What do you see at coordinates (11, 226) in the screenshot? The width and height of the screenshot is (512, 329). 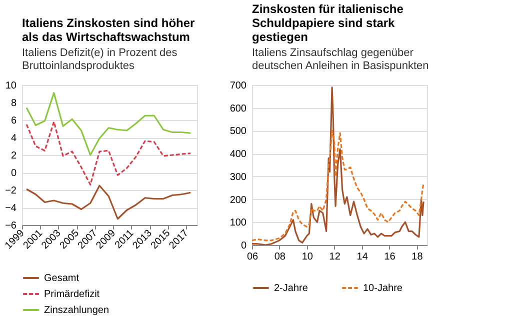 I see `y-tick-label: −6` at bounding box center [11, 226].